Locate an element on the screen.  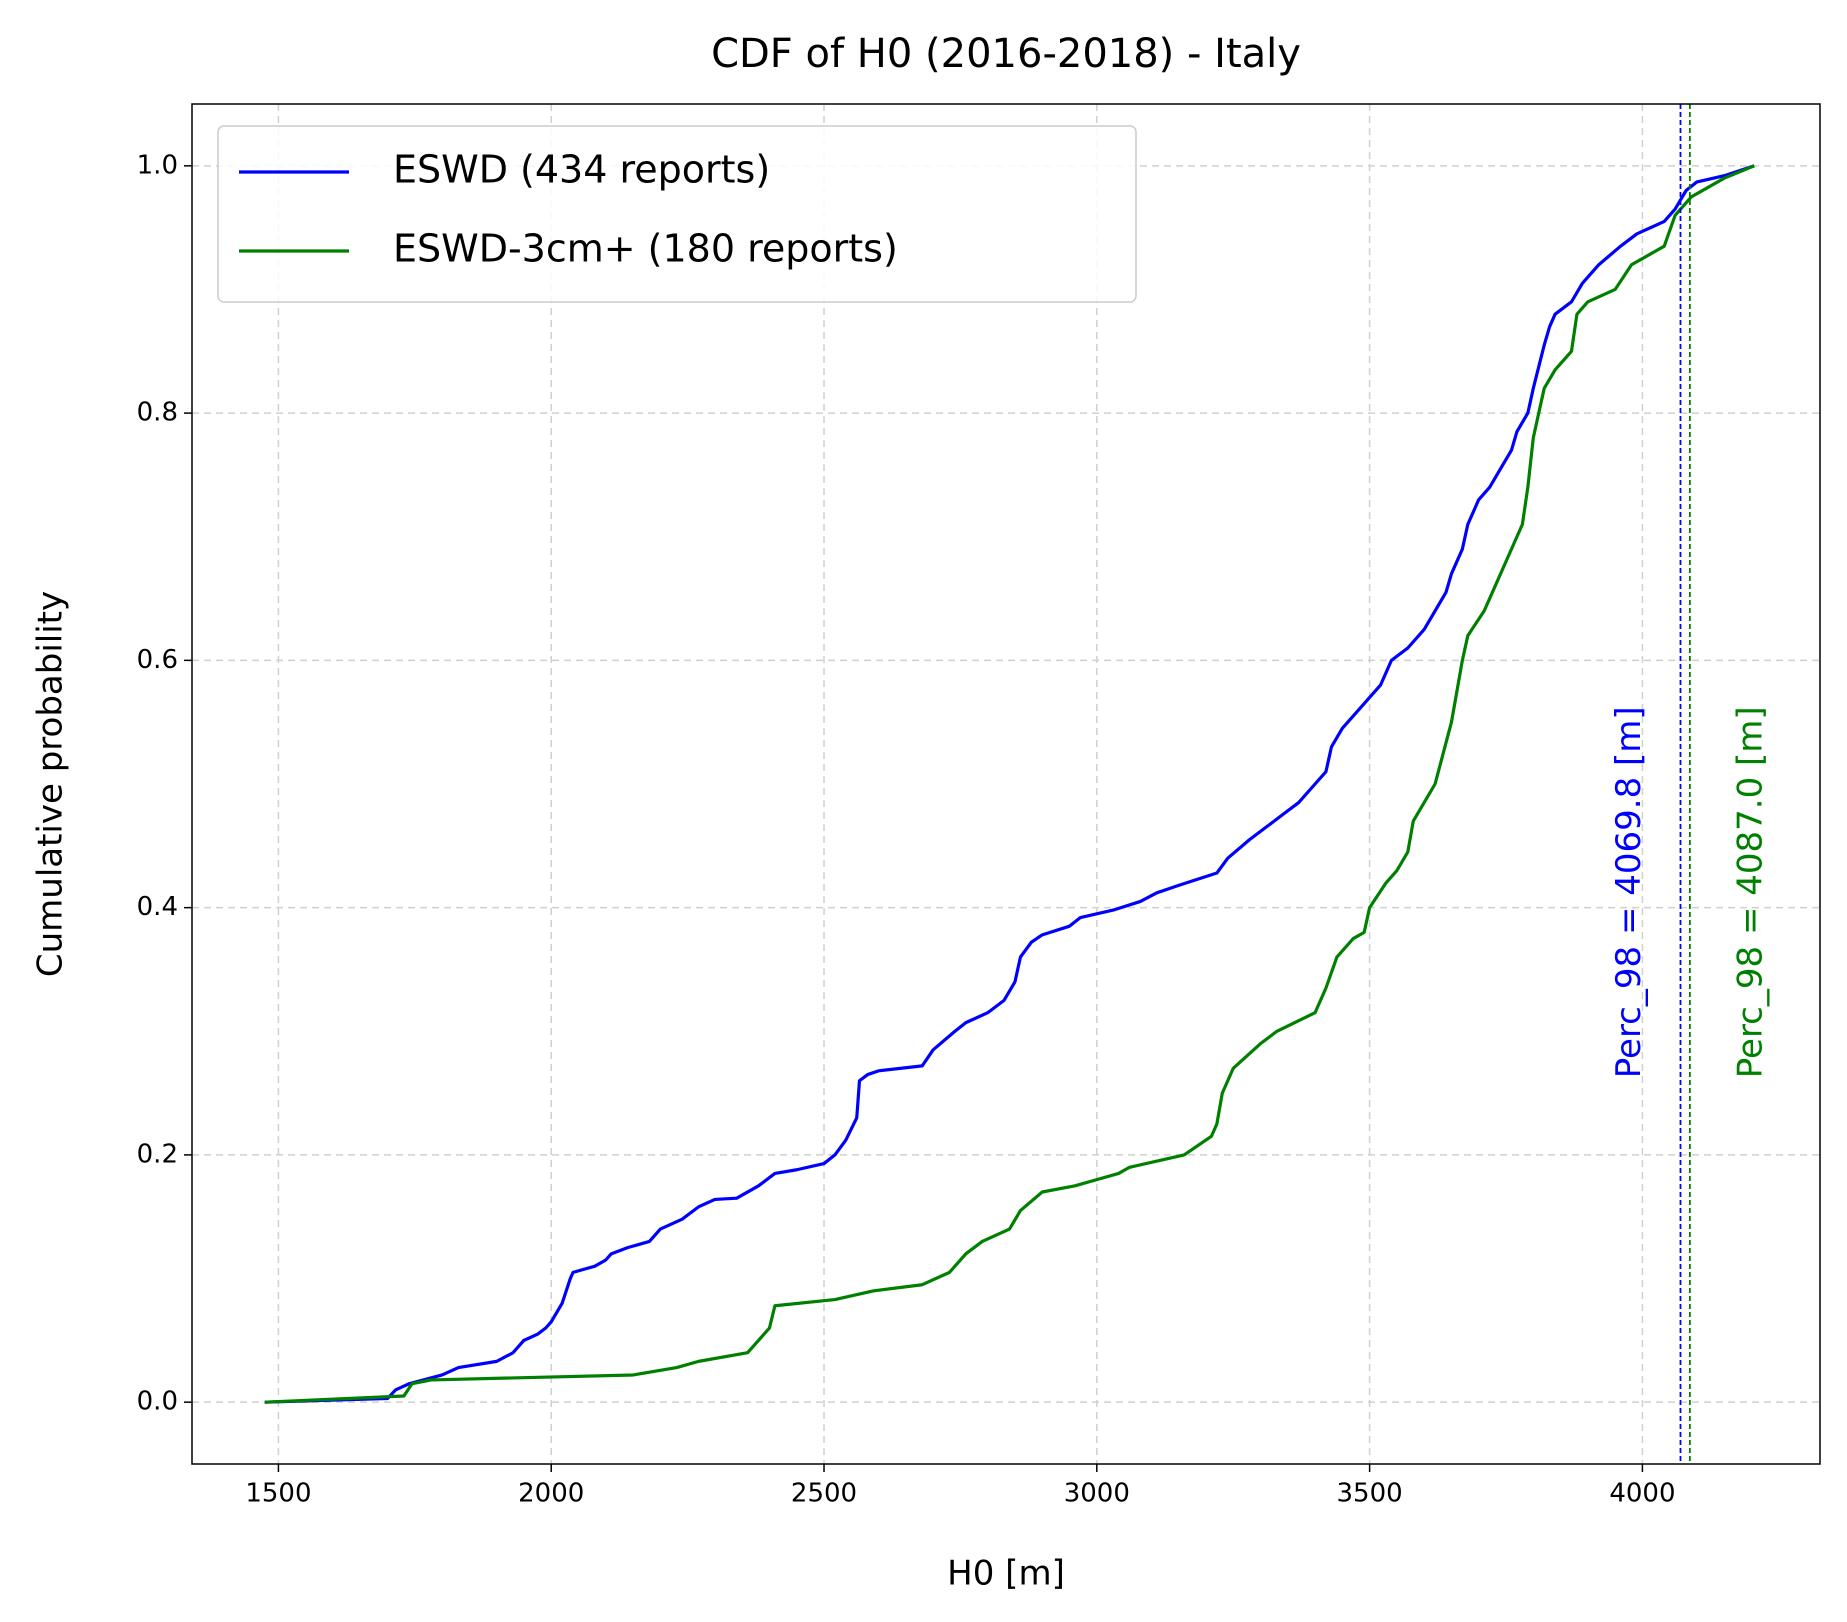
y-tick-label: 1.0 is located at coordinates (157, 165).